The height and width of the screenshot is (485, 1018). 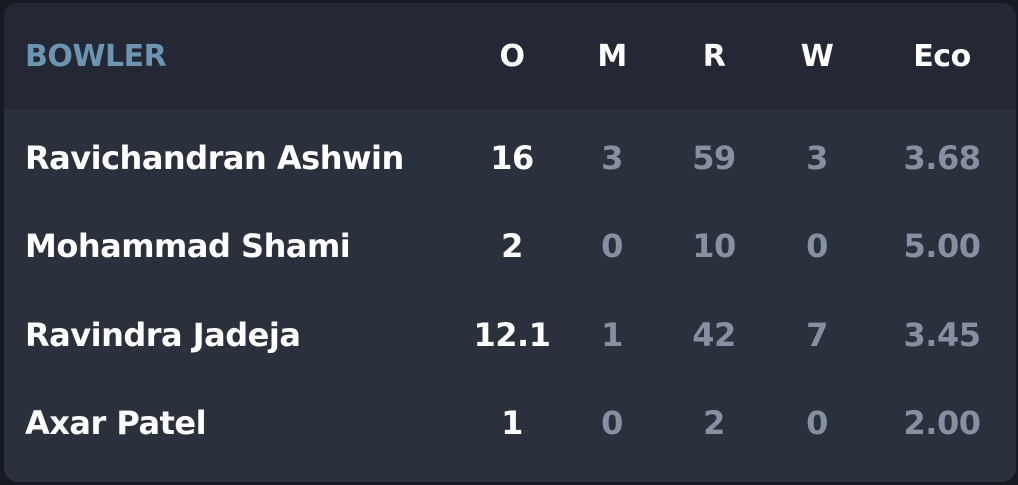 I want to click on bowler-name: Axar Patel, so click(x=116, y=422).